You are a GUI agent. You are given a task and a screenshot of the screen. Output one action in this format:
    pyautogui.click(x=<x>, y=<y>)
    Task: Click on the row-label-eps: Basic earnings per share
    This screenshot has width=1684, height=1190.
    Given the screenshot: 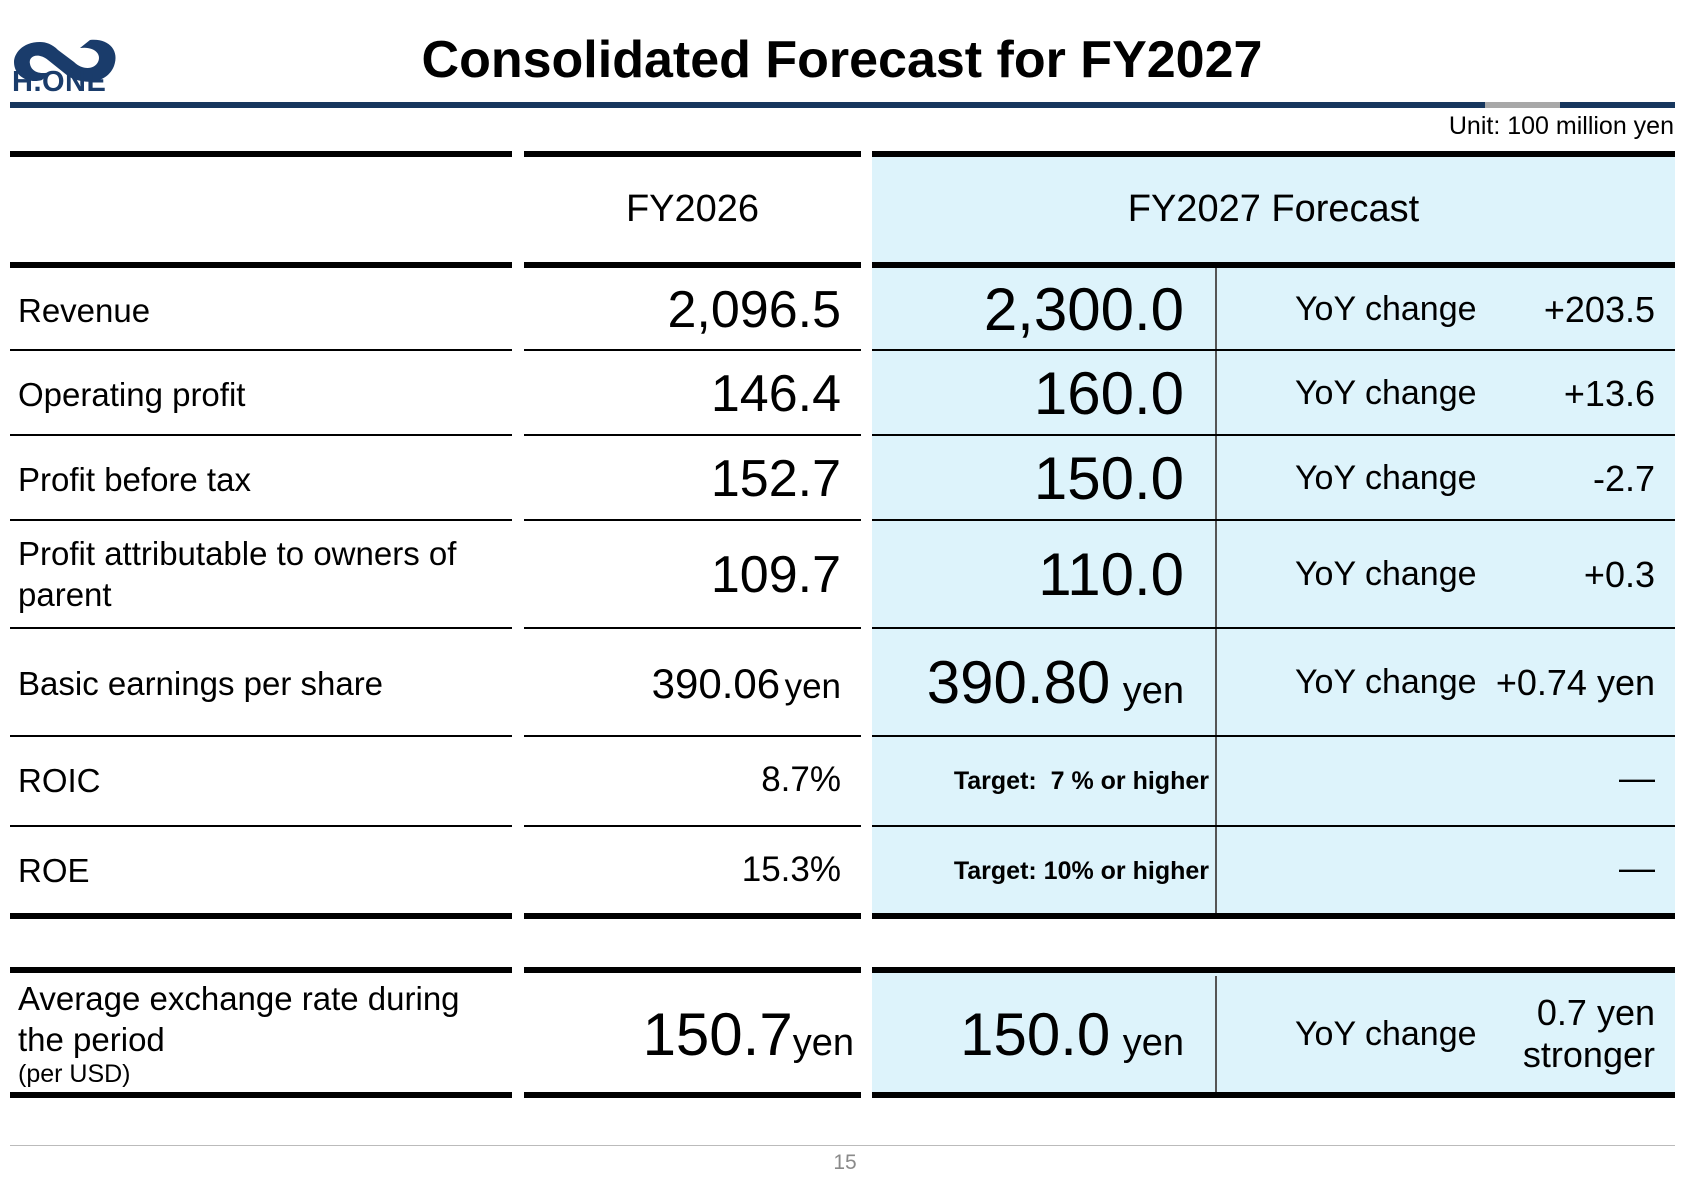 What is the action you would take?
    pyautogui.click(x=201, y=683)
    